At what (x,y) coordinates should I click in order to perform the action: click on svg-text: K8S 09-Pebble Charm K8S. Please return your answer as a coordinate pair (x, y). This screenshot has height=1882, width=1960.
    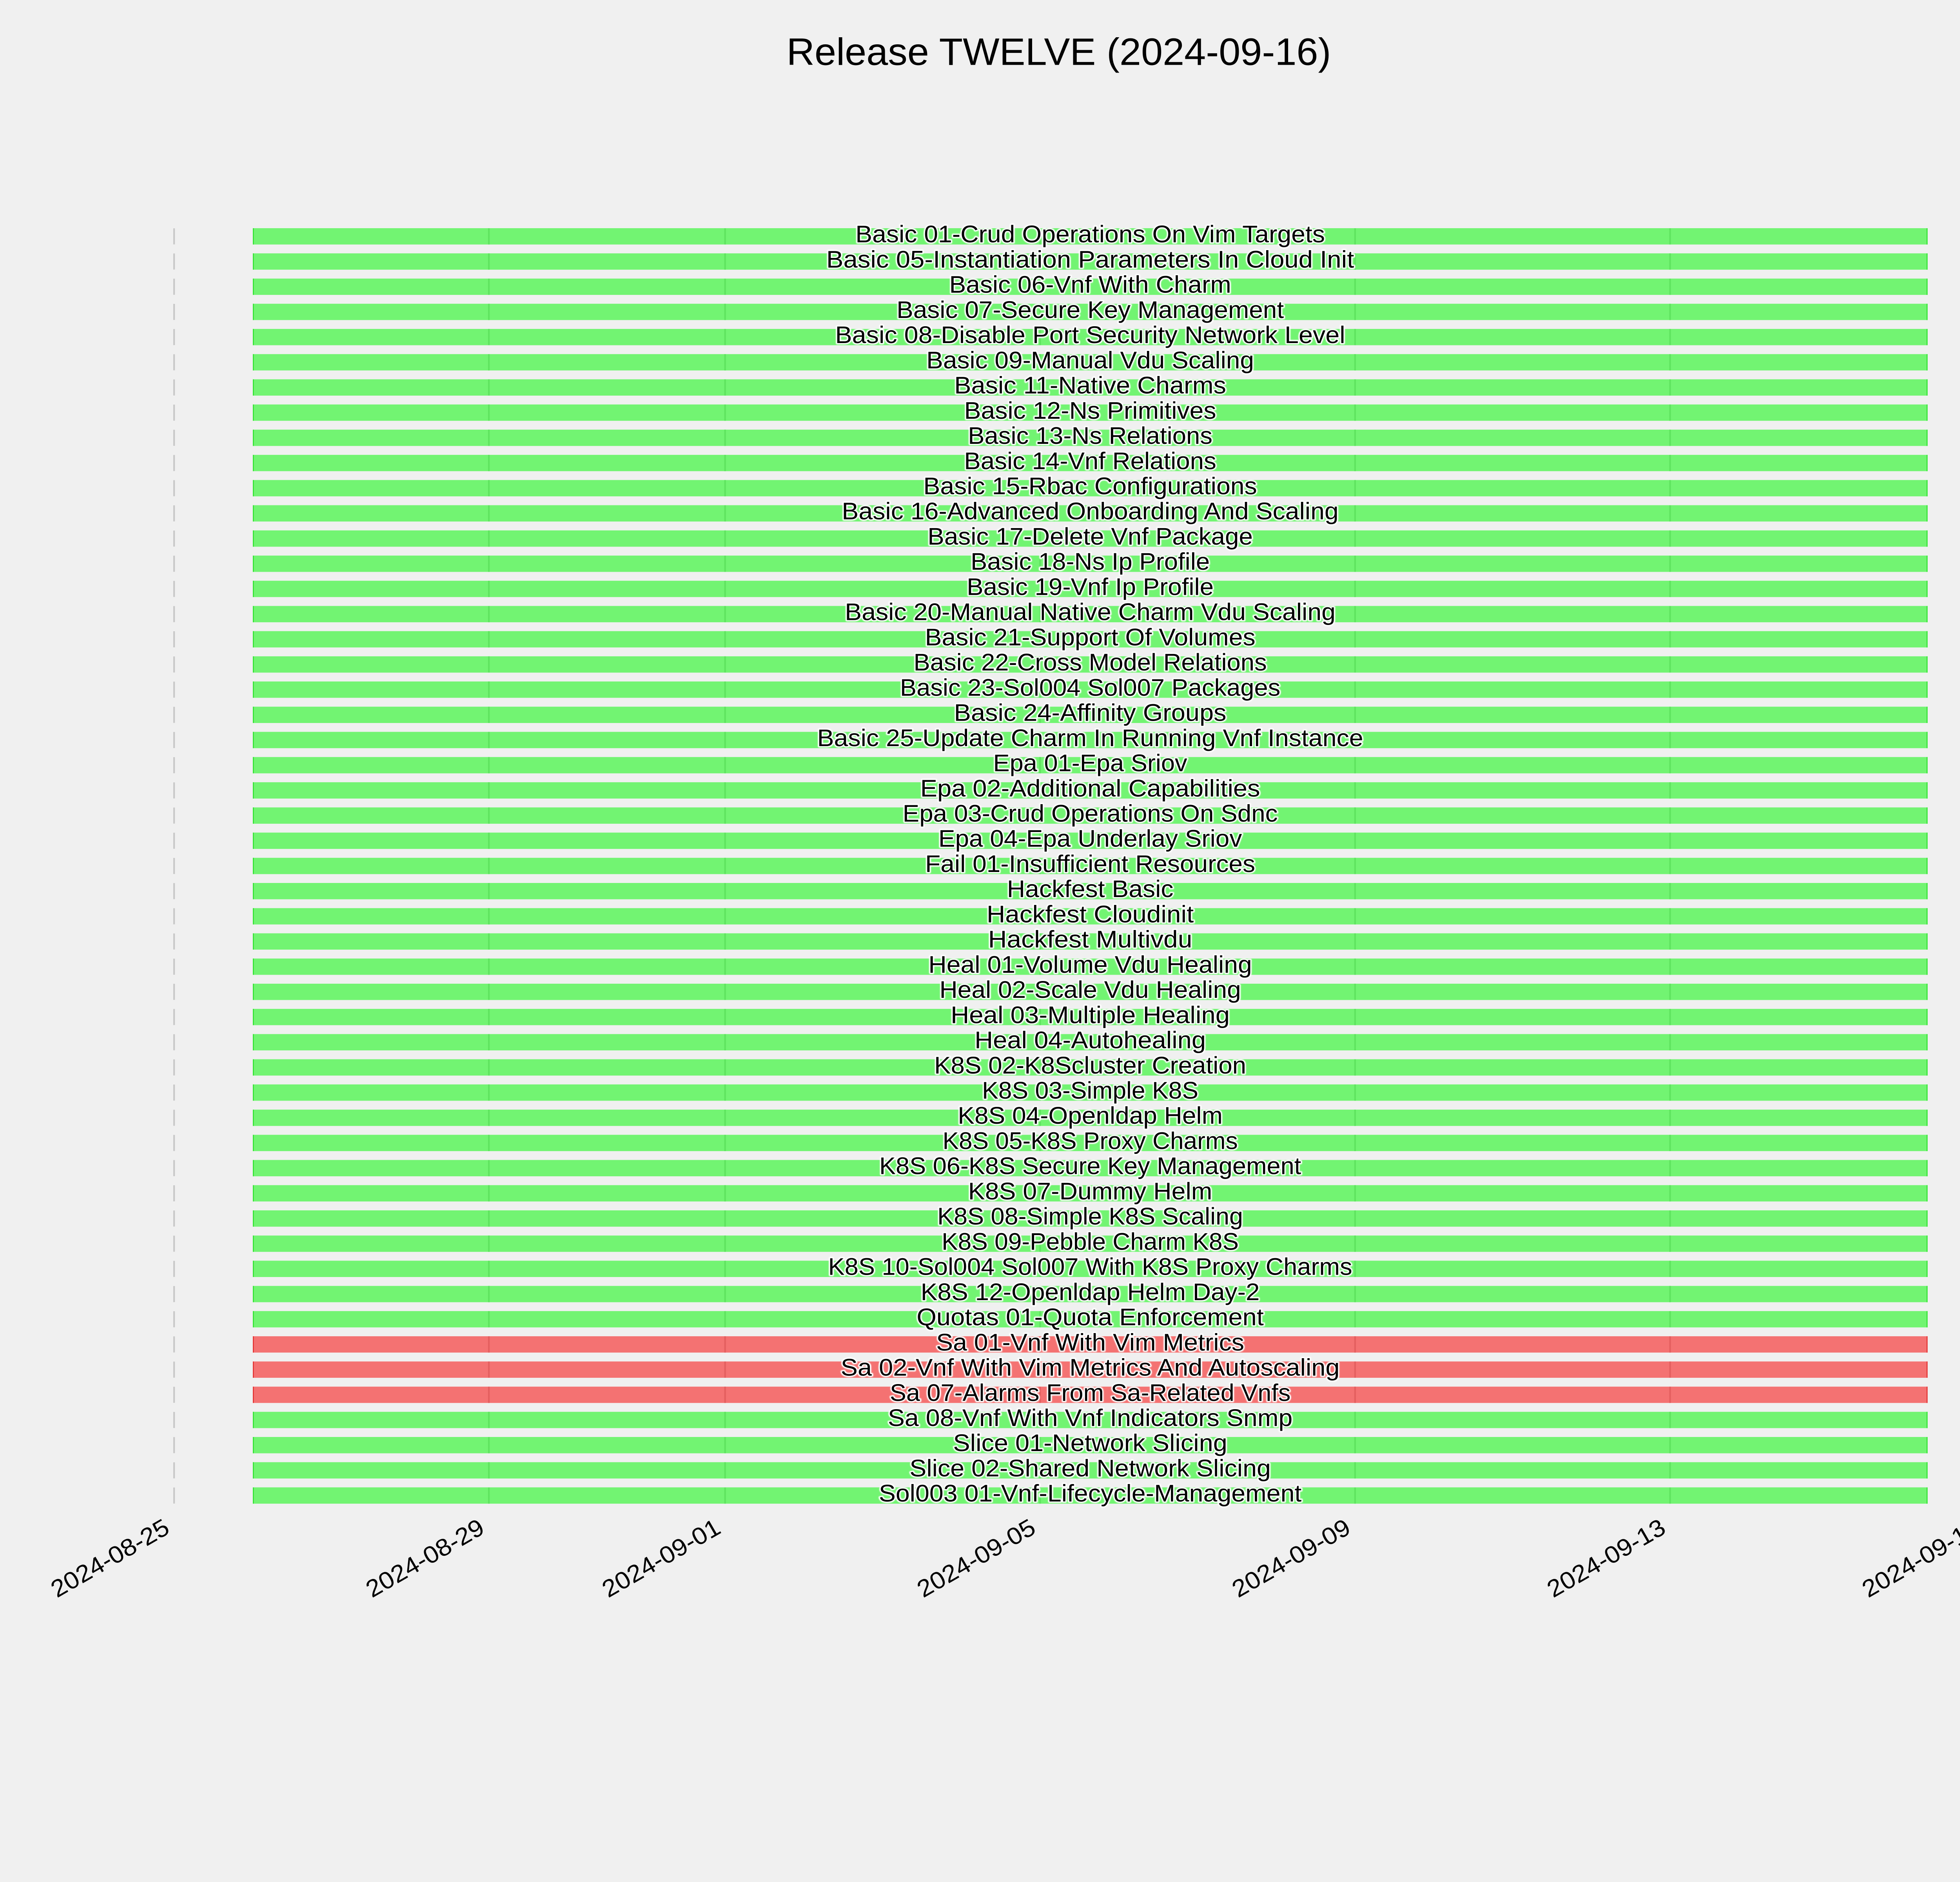
    Looking at the image, I should click on (1090, 1241).